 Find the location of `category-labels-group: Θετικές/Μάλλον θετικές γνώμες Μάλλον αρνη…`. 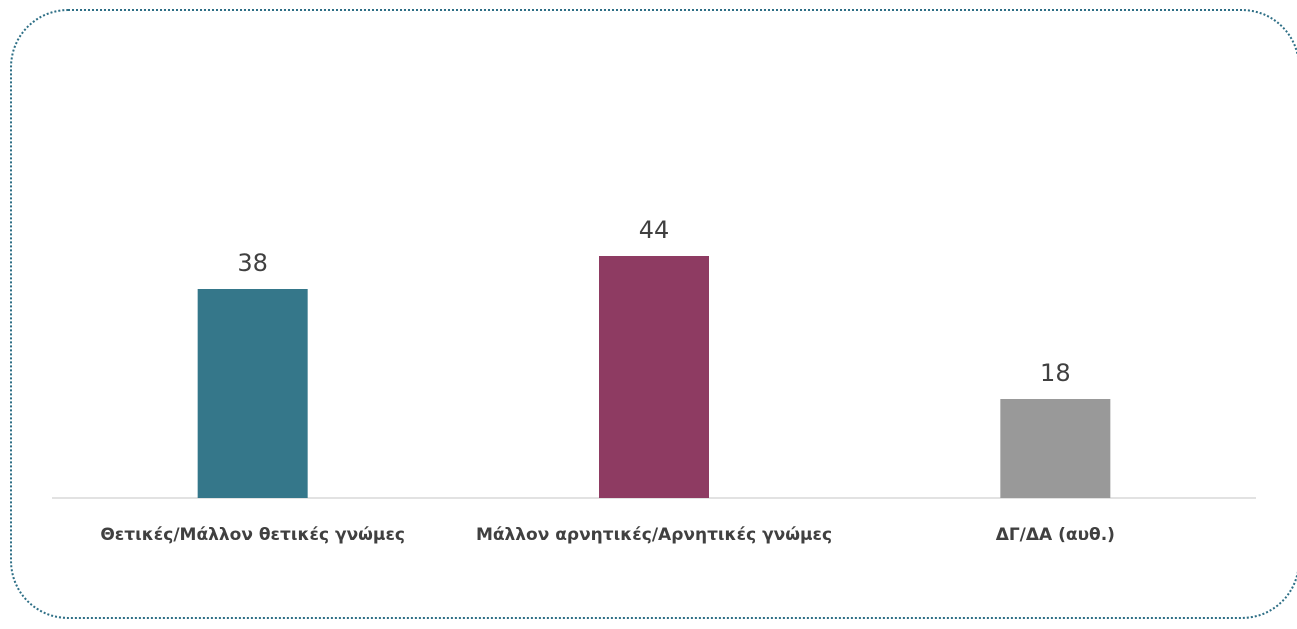

category-labels-group: Θετικές/Μάλλον θετικές γνώμες Μάλλον αρνη… is located at coordinates (607, 535).